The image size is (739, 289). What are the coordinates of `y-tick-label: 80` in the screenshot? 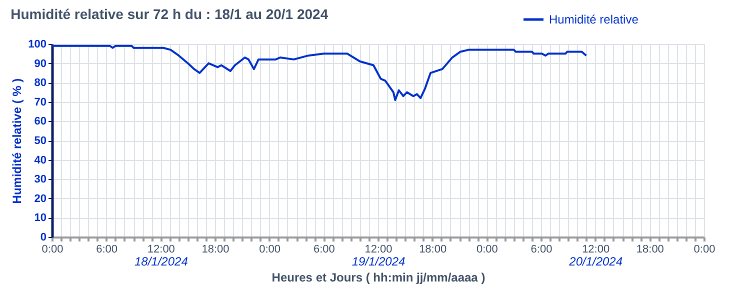 It's located at (40, 83).